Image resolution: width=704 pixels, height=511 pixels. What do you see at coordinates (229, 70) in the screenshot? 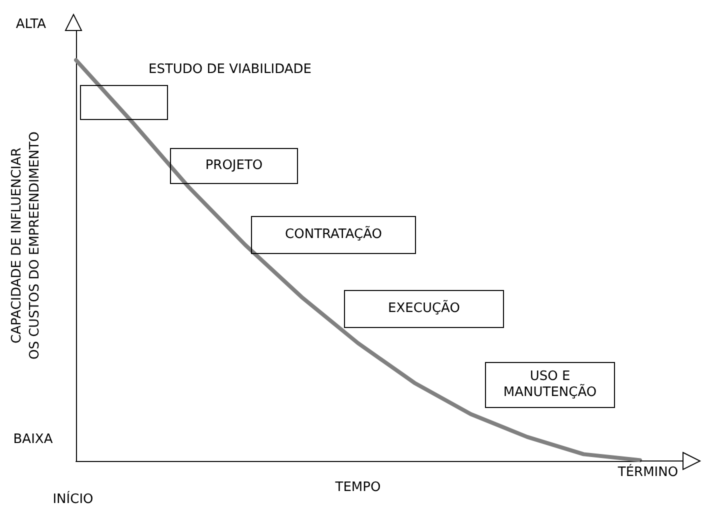
I see `annotation: ESTUDO DE VIABILIDADE` at bounding box center [229, 70].